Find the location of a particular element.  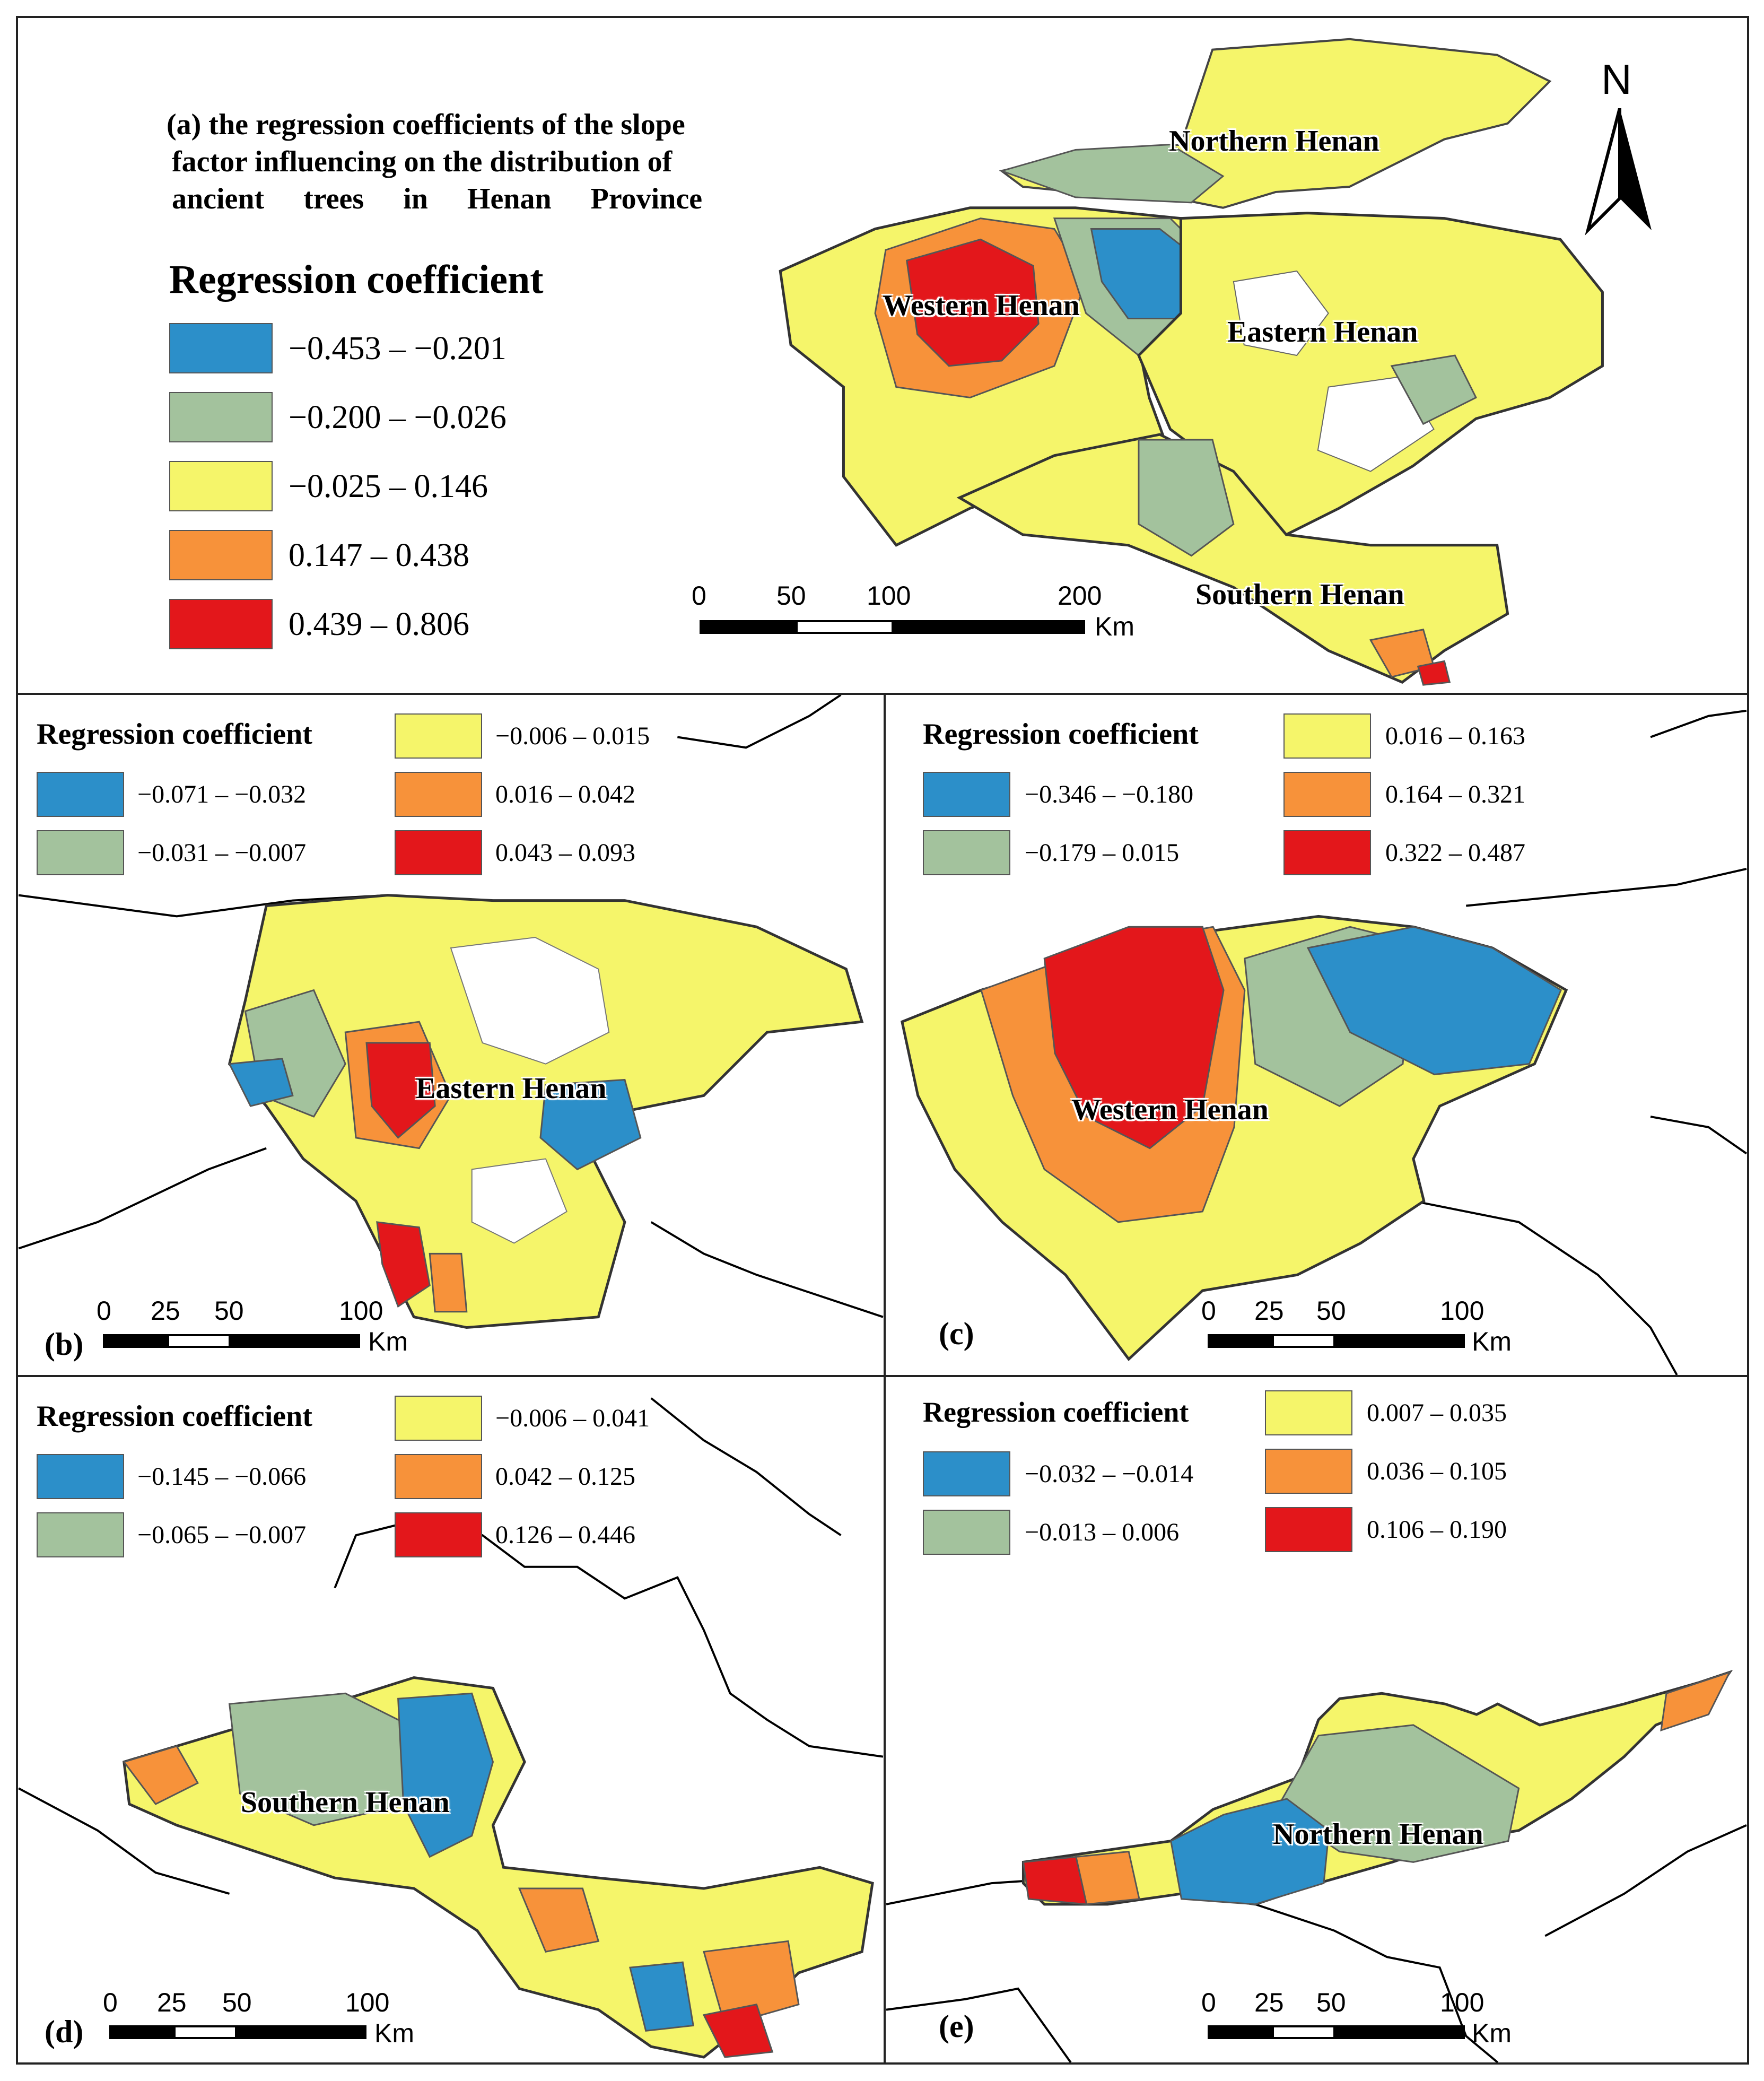

panel-c-legend-label-3: 0.016 – 0.163 is located at coordinates (1455, 736).